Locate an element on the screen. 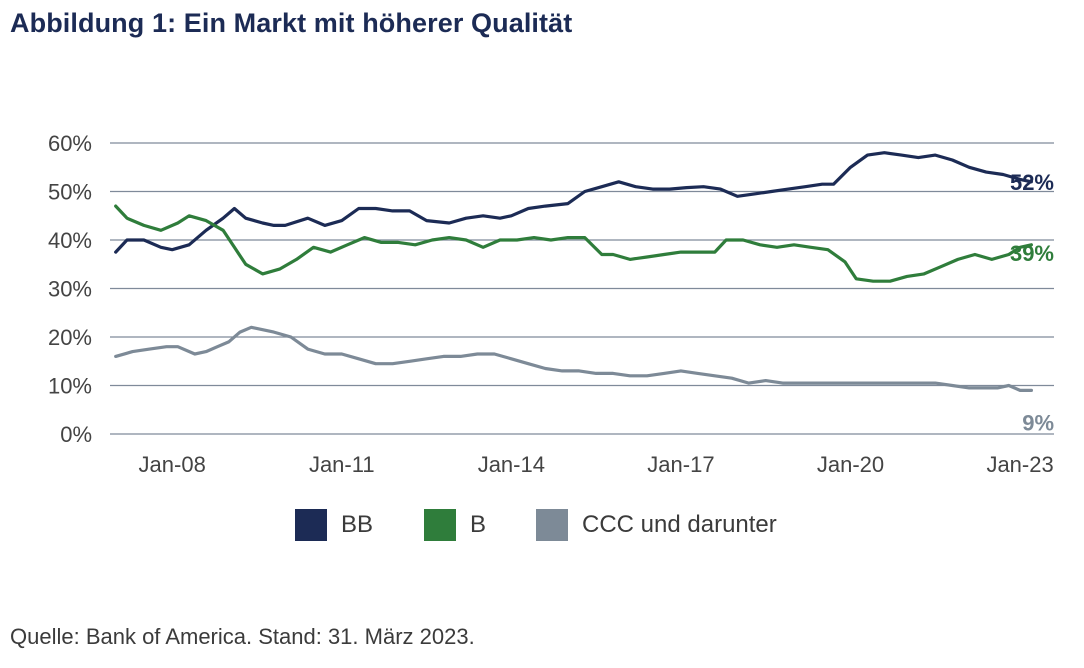 Image resolution: width=1084 pixels, height=668 pixels. y-tick-label: 10% is located at coordinates (70, 386).